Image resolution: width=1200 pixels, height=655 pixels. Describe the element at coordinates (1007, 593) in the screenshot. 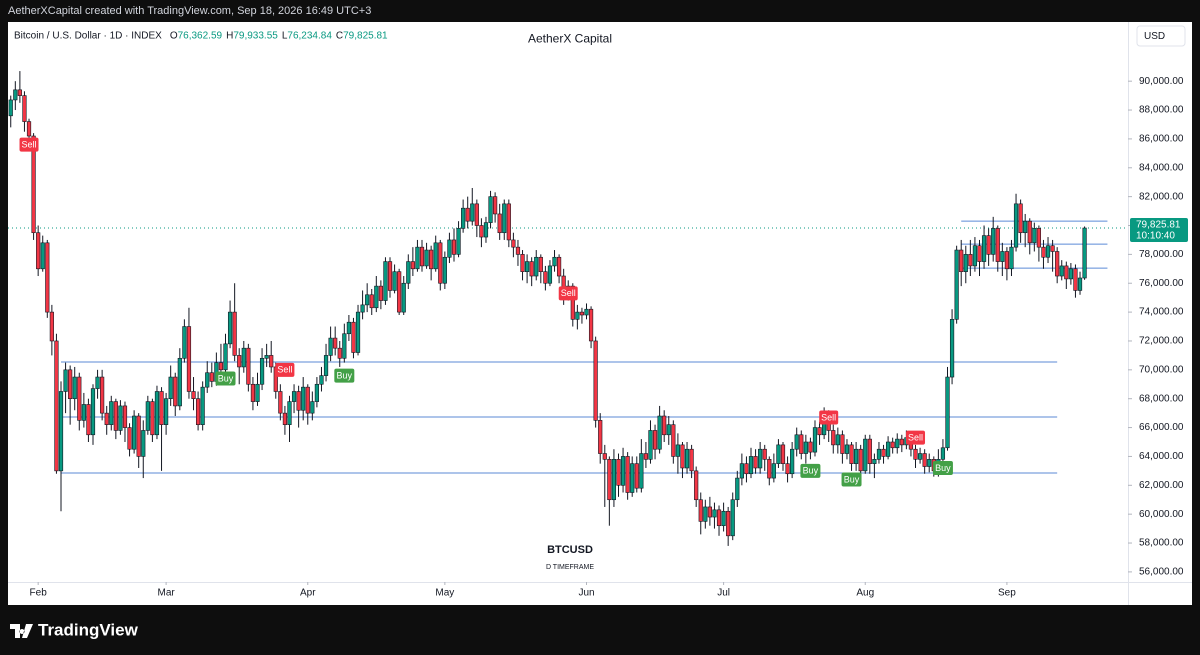

I see `x-tick-label: Sep` at that location.